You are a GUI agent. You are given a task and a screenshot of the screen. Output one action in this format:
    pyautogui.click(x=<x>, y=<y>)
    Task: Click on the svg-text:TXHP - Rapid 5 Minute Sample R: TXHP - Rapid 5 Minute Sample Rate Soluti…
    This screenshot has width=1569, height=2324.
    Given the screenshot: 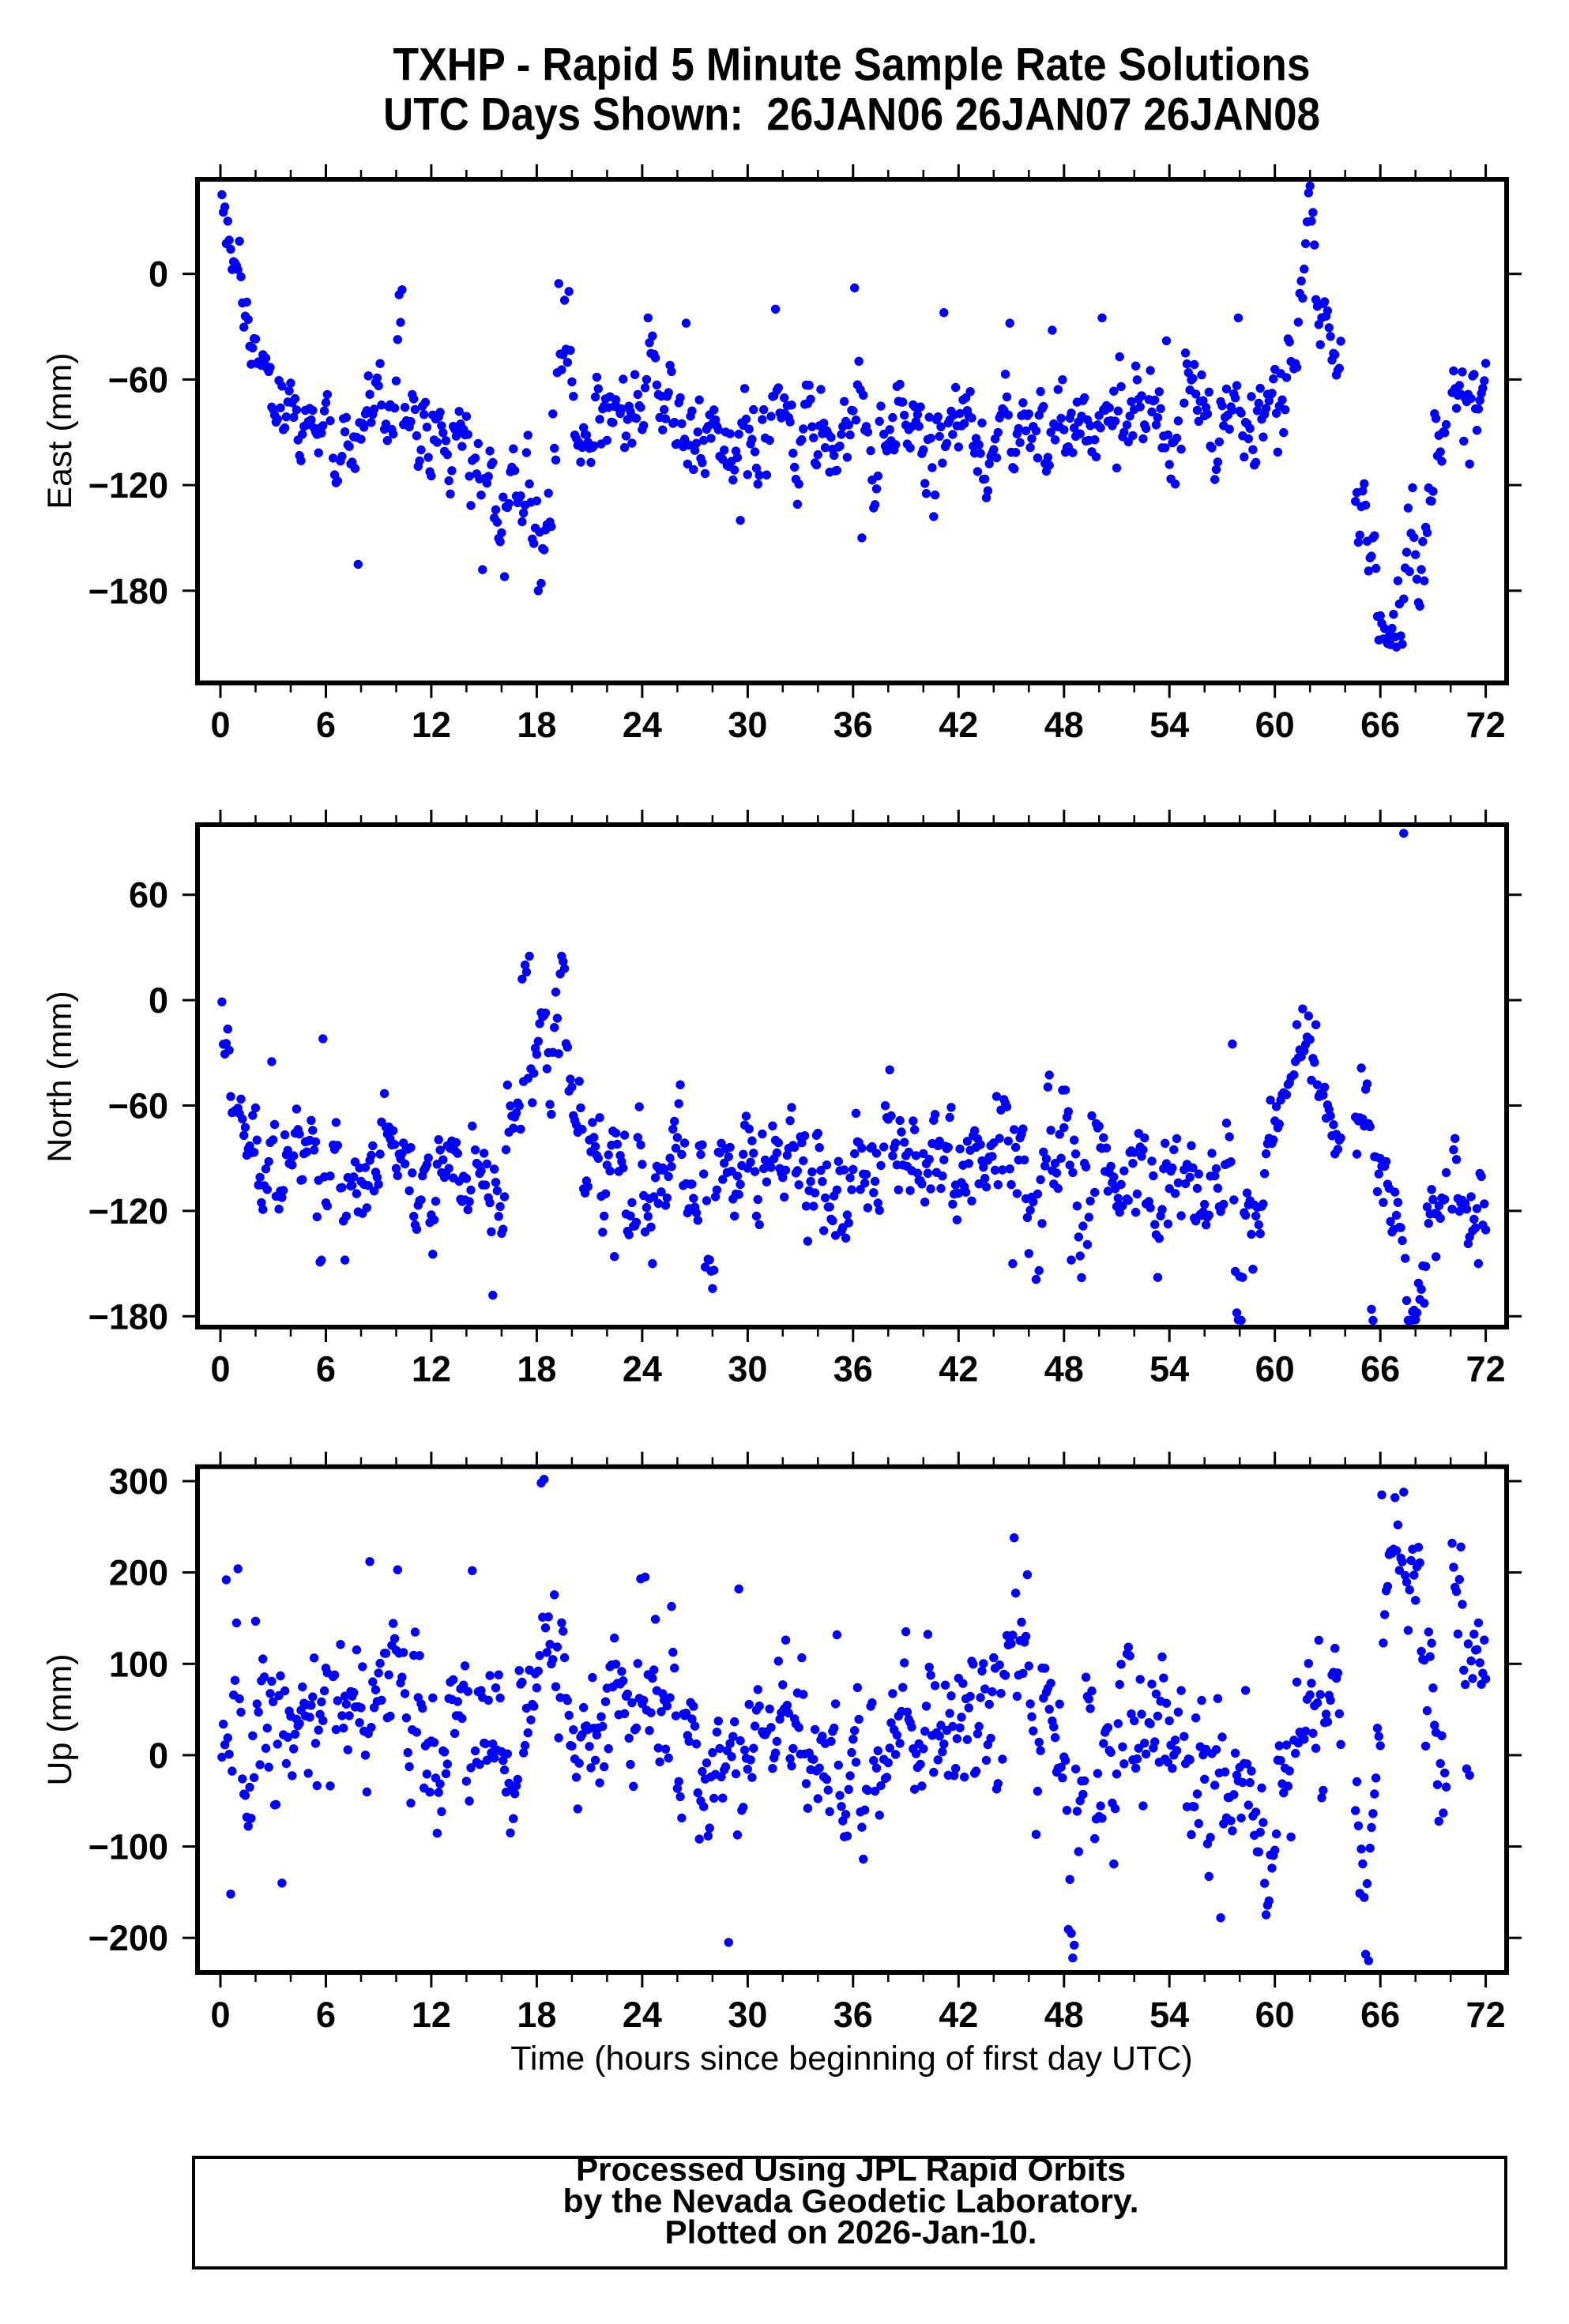 What is the action you would take?
    pyautogui.click(x=852, y=65)
    